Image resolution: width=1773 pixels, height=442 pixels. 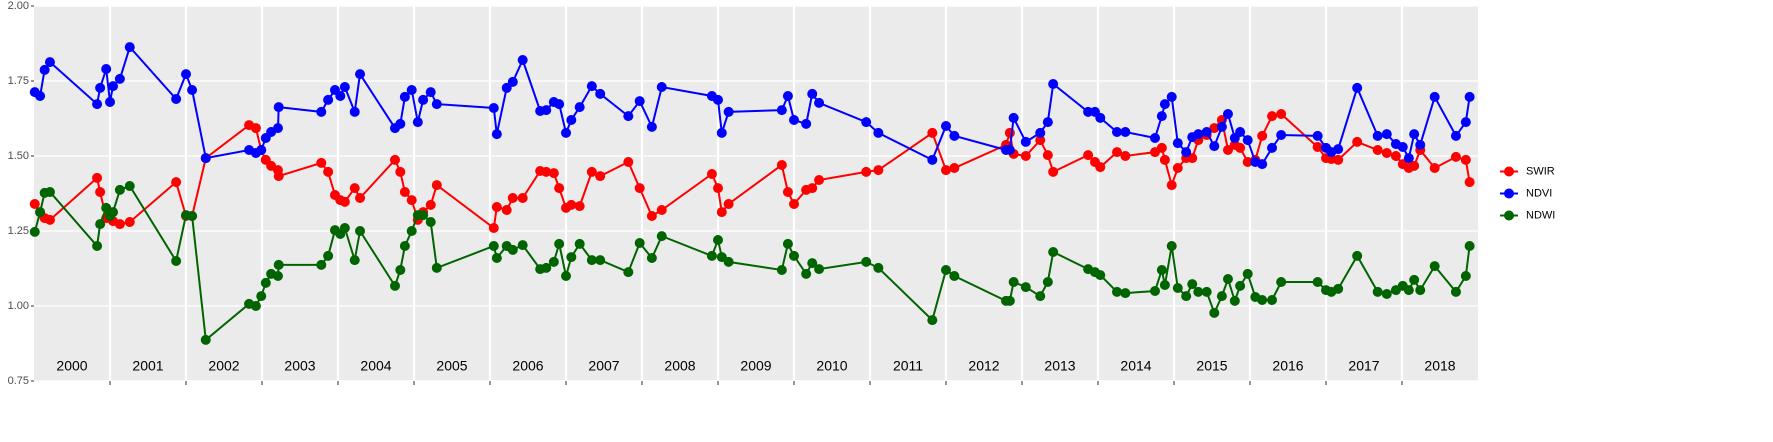 What do you see at coordinates (983, 366) in the screenshot?
I see `year-label: 2012` at bounding box center [983, 366].